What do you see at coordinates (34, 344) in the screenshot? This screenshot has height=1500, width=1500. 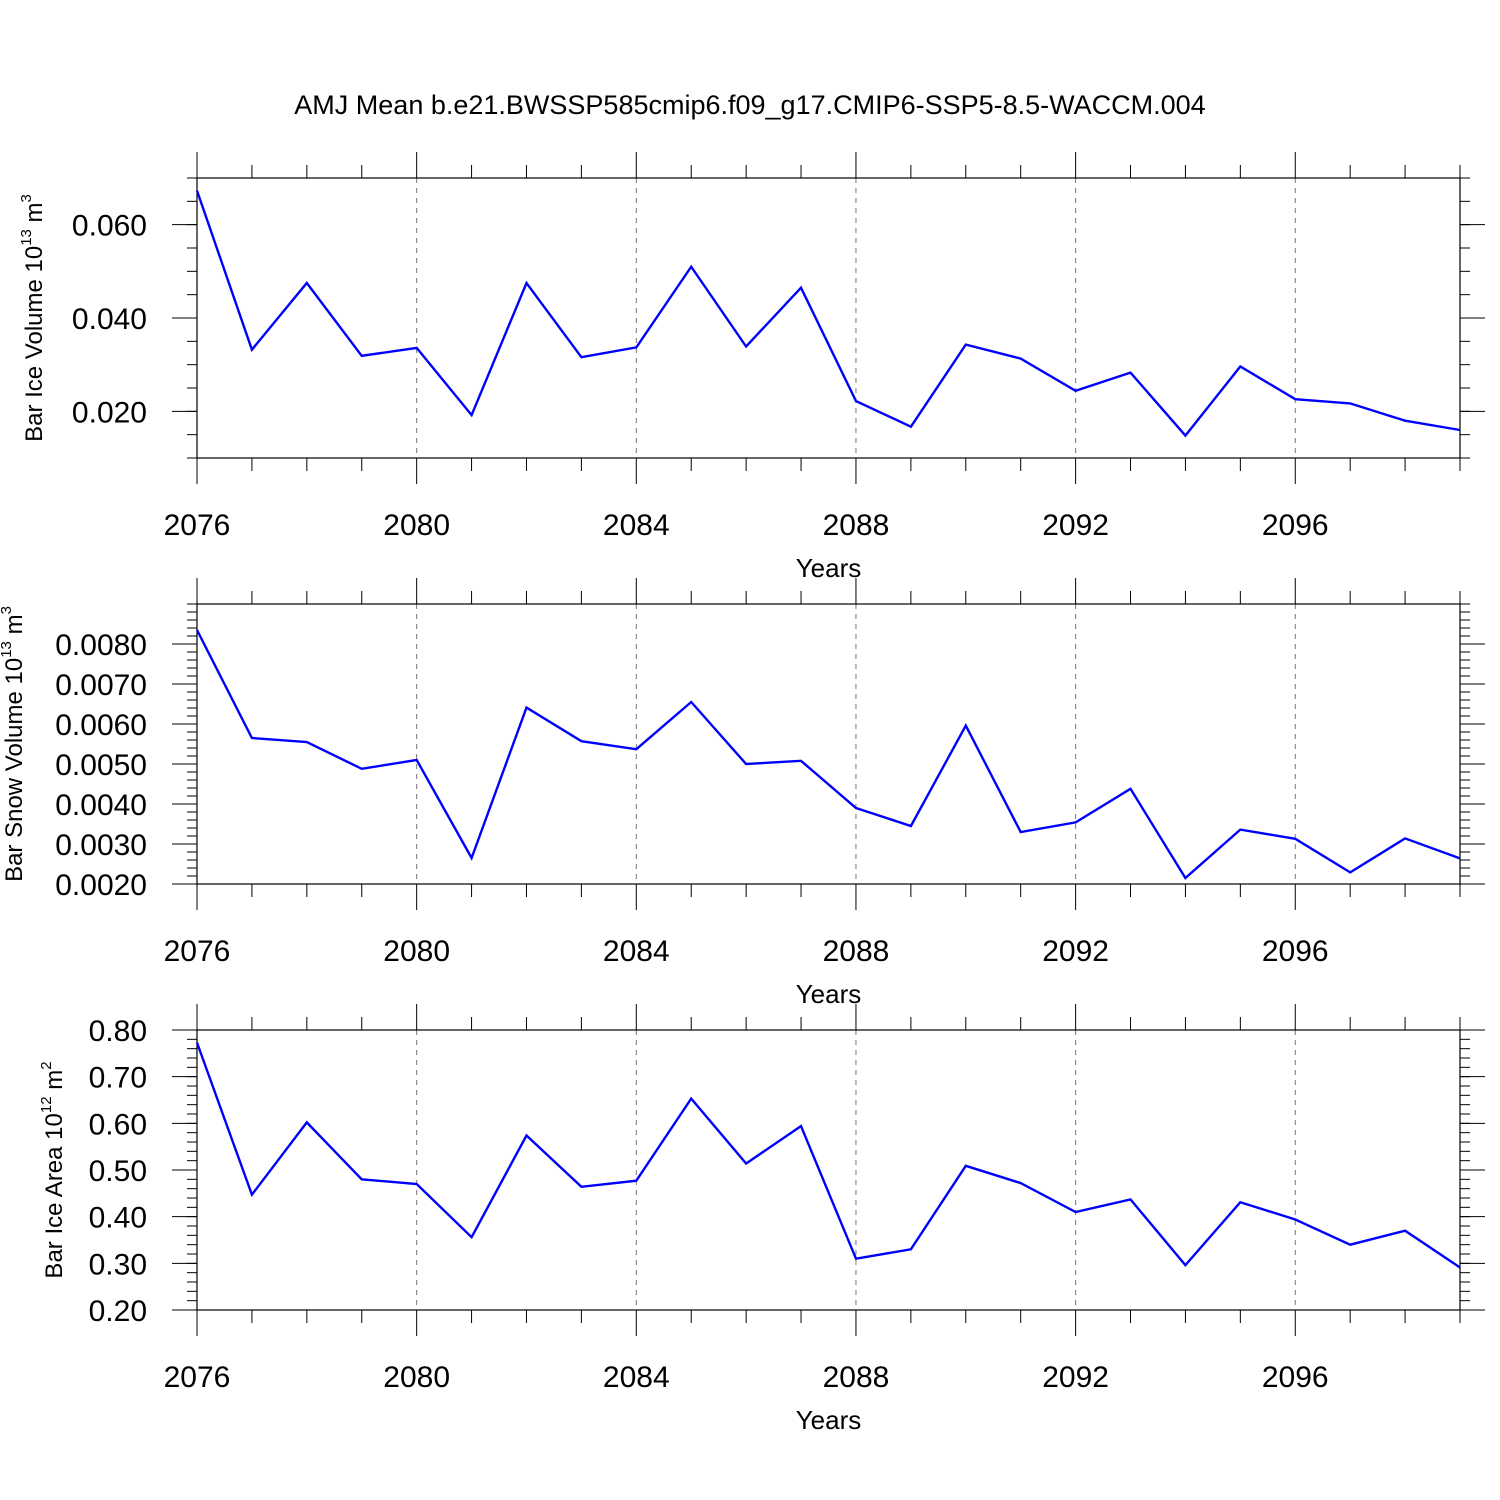 I see `y-axis-label-main: Bar Ice Volume 10` at bounding box center [34, 344].